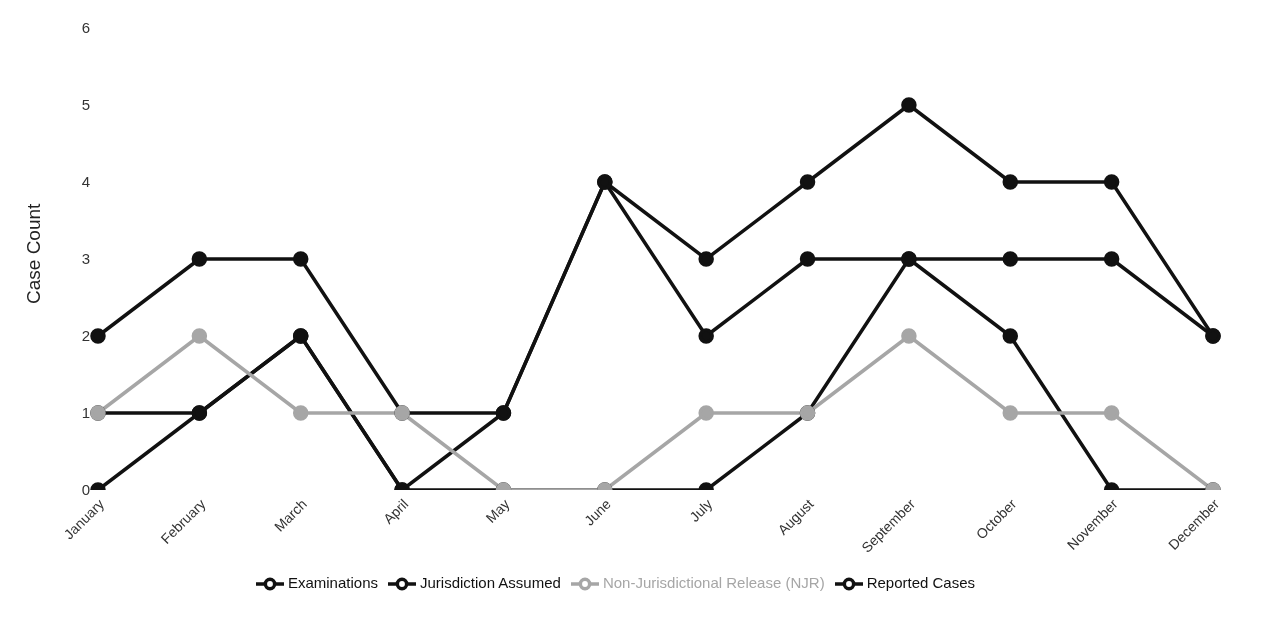  I want to click on y-tick-label: 1, so click(85, 413).